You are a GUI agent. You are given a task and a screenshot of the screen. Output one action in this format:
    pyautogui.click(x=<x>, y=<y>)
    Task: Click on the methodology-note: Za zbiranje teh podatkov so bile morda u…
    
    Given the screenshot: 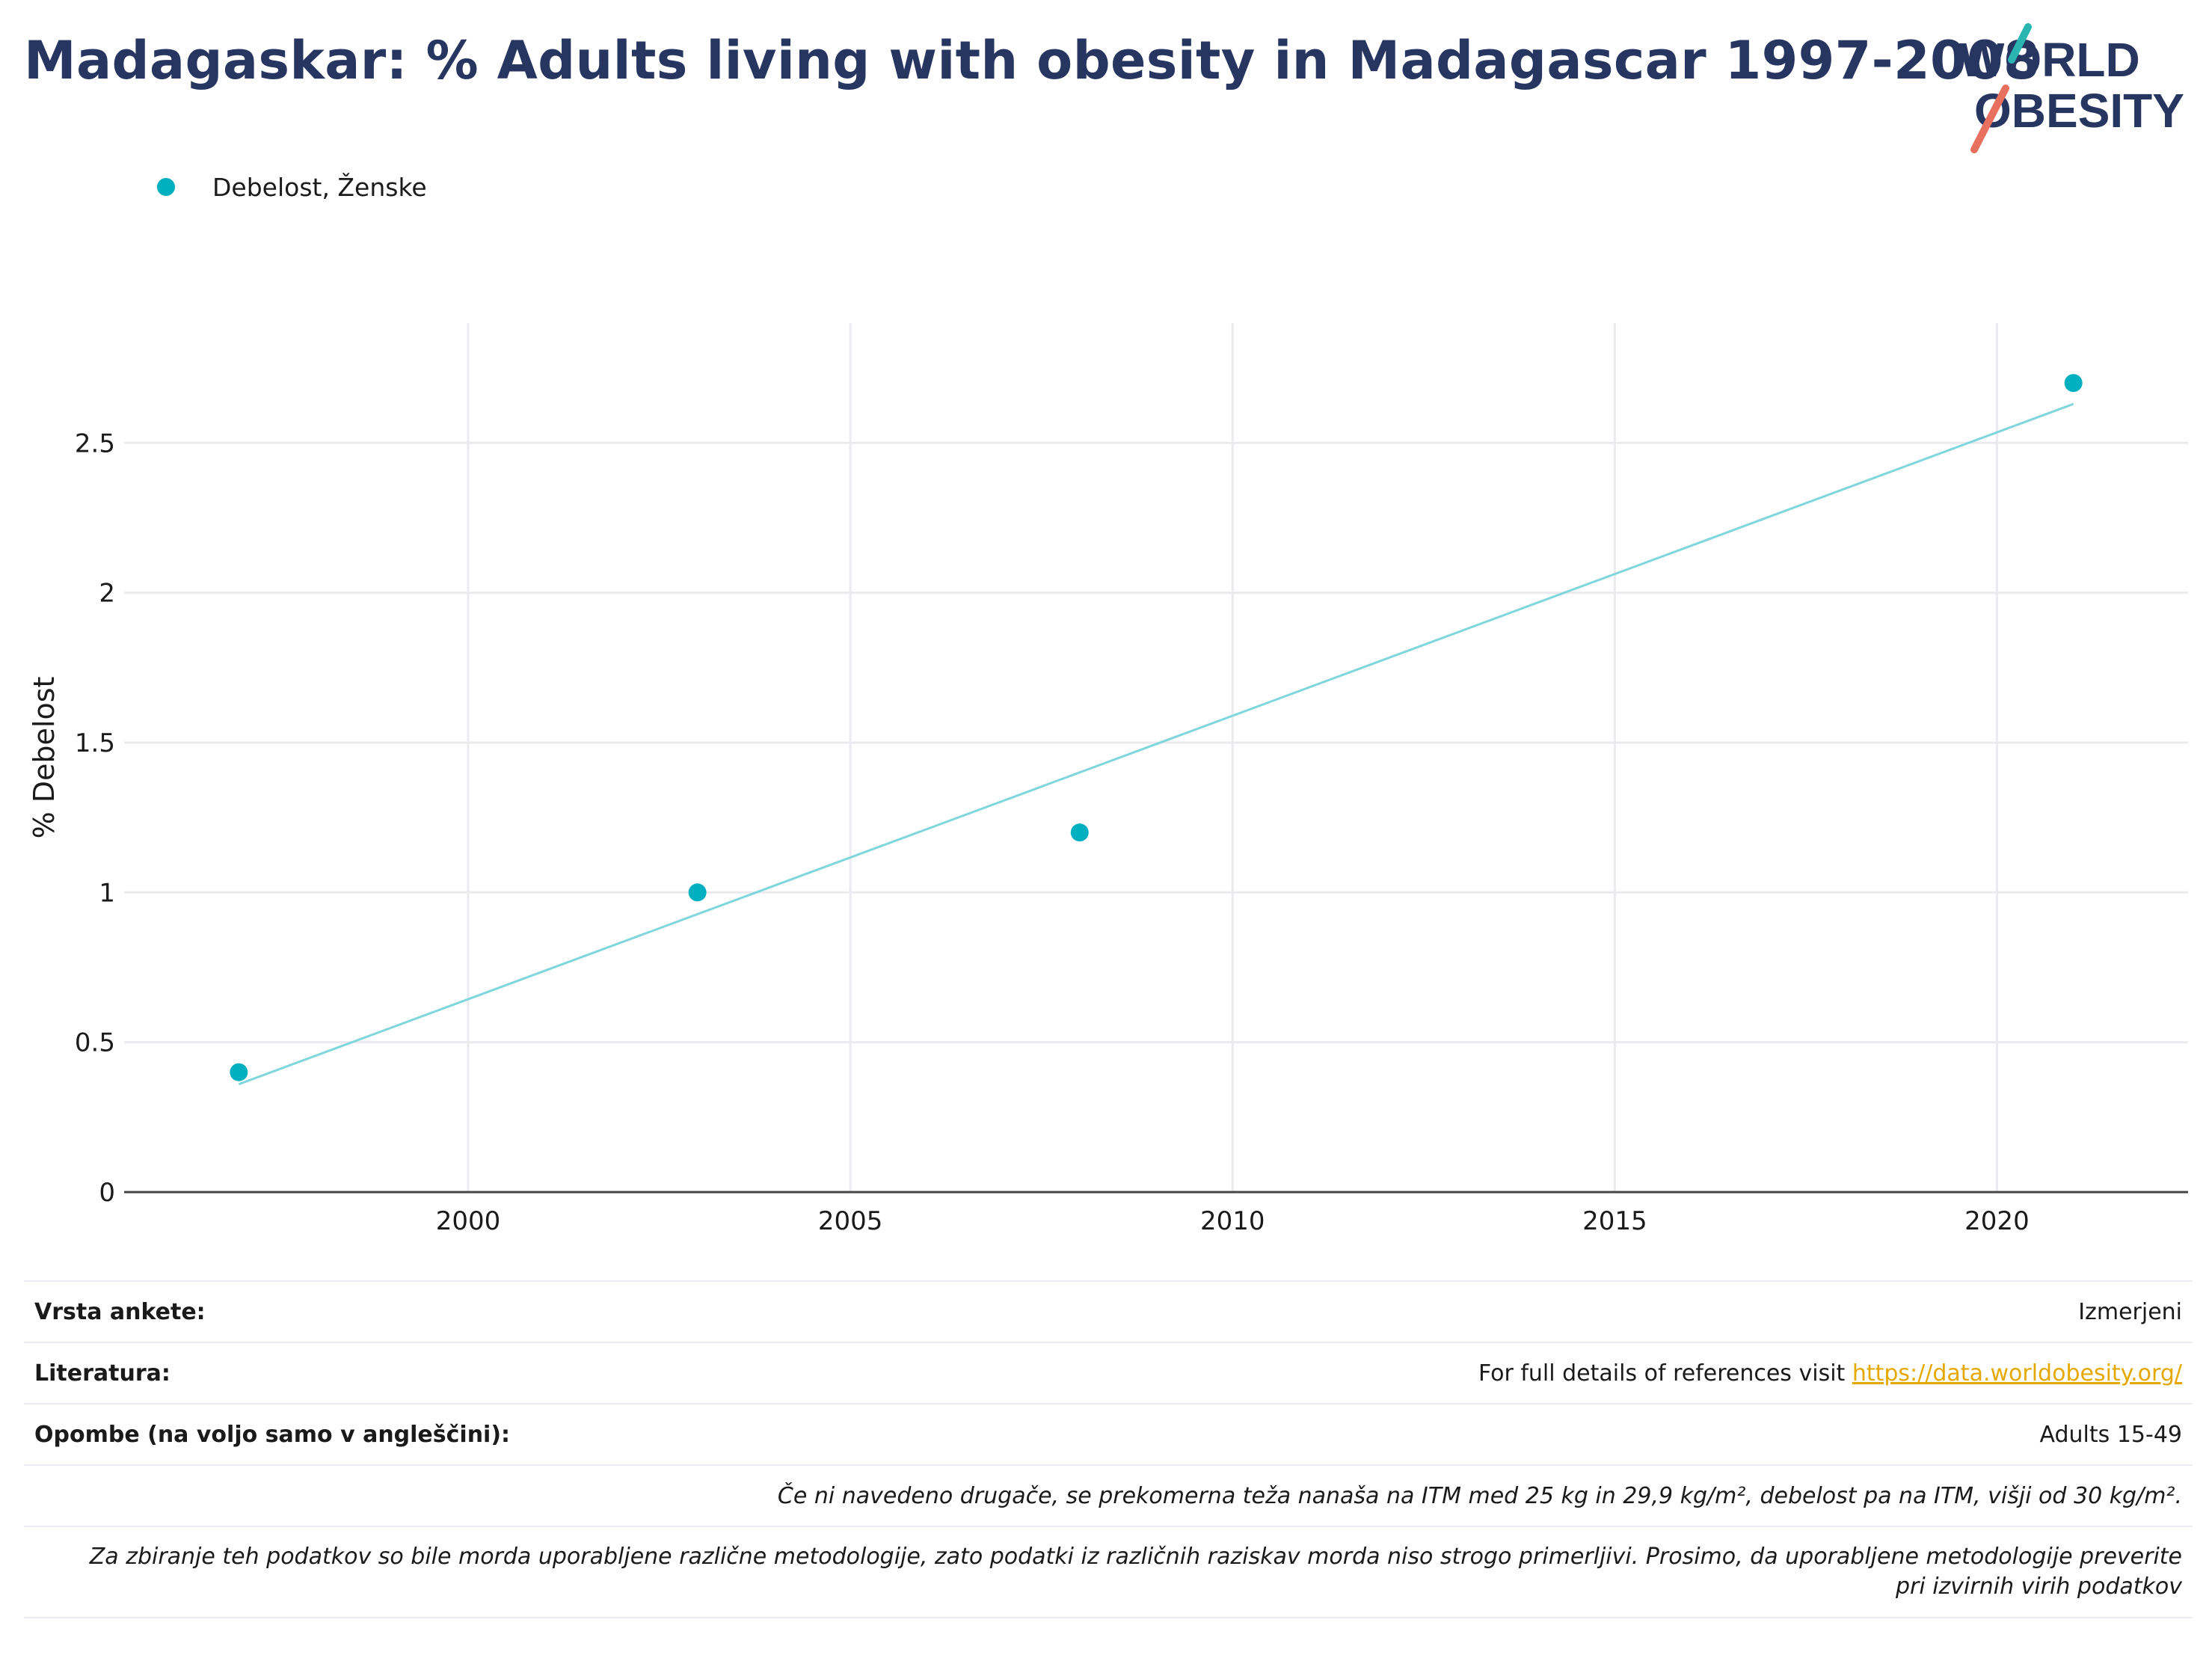 What is the action you would take?
    pyautogui.click(x=1135, y=1572)
    